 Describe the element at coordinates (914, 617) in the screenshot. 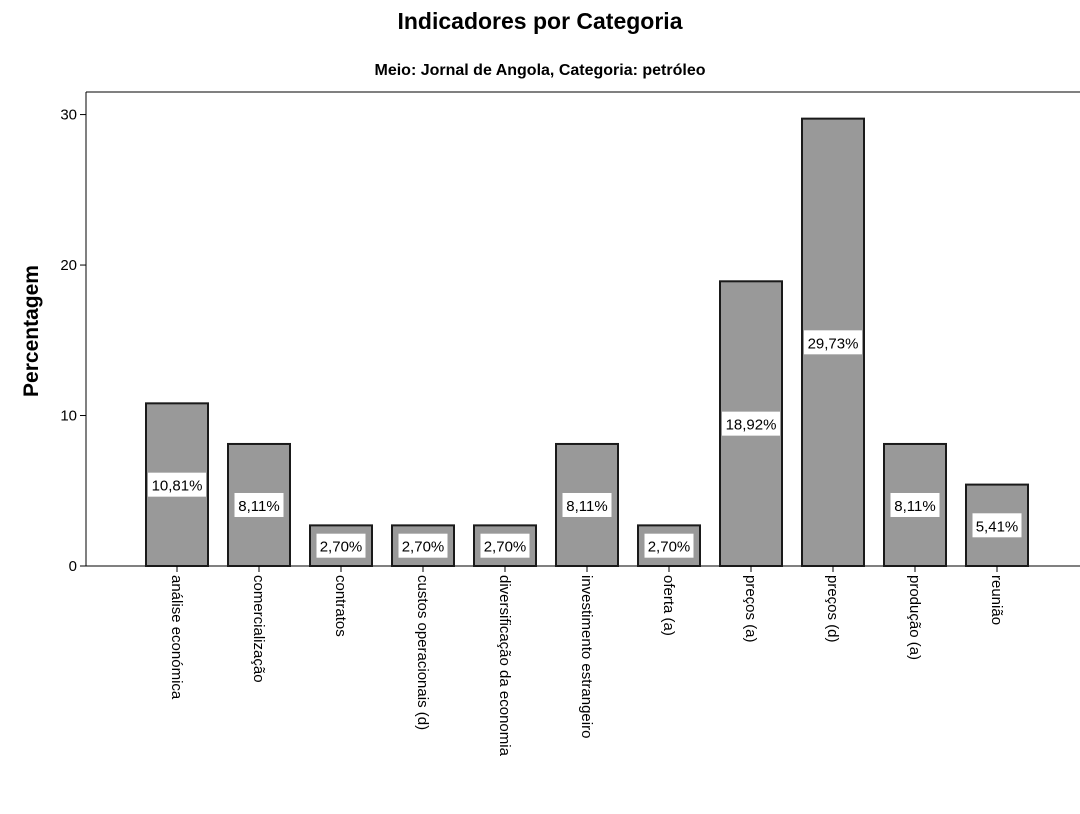

I see `x-tick-label: produção (a)` at that location.